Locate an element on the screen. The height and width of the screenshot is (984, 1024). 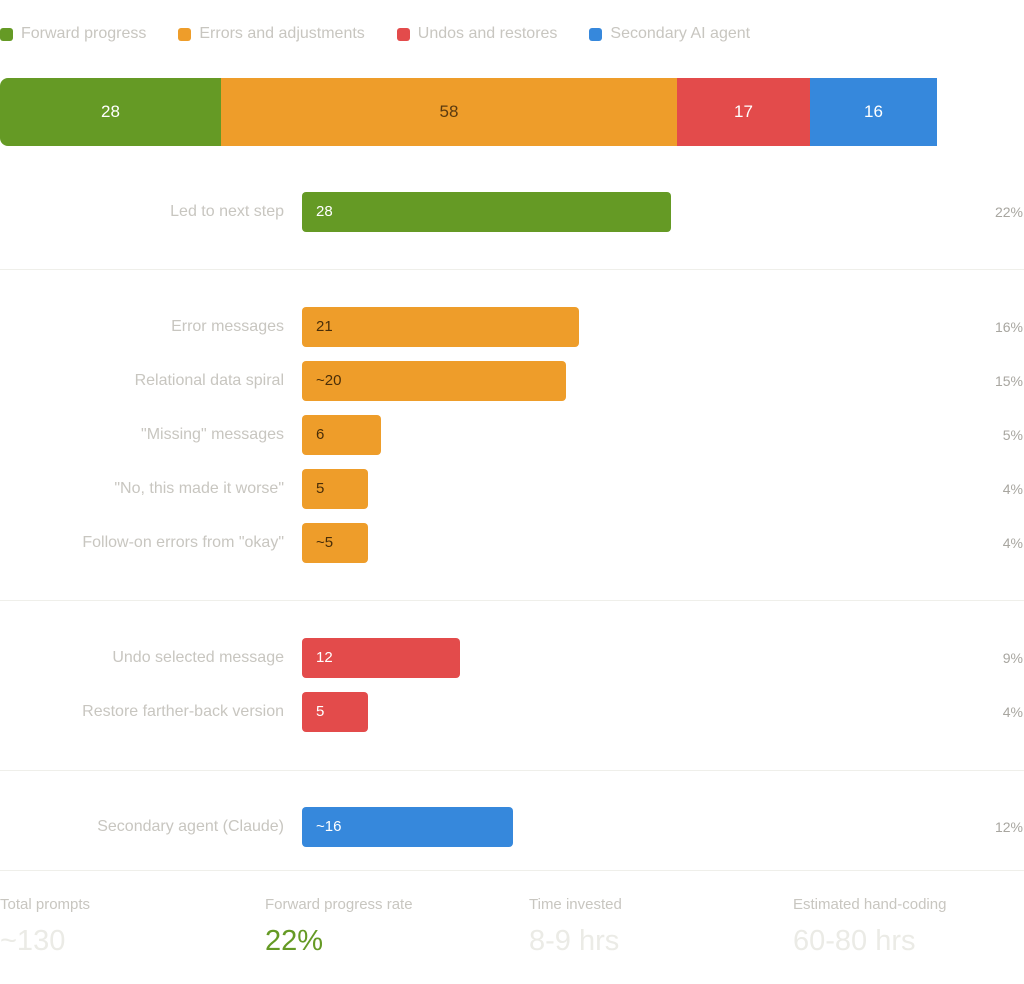
bar-category-label: "Missing" messages is located at coordinates (212, 434).